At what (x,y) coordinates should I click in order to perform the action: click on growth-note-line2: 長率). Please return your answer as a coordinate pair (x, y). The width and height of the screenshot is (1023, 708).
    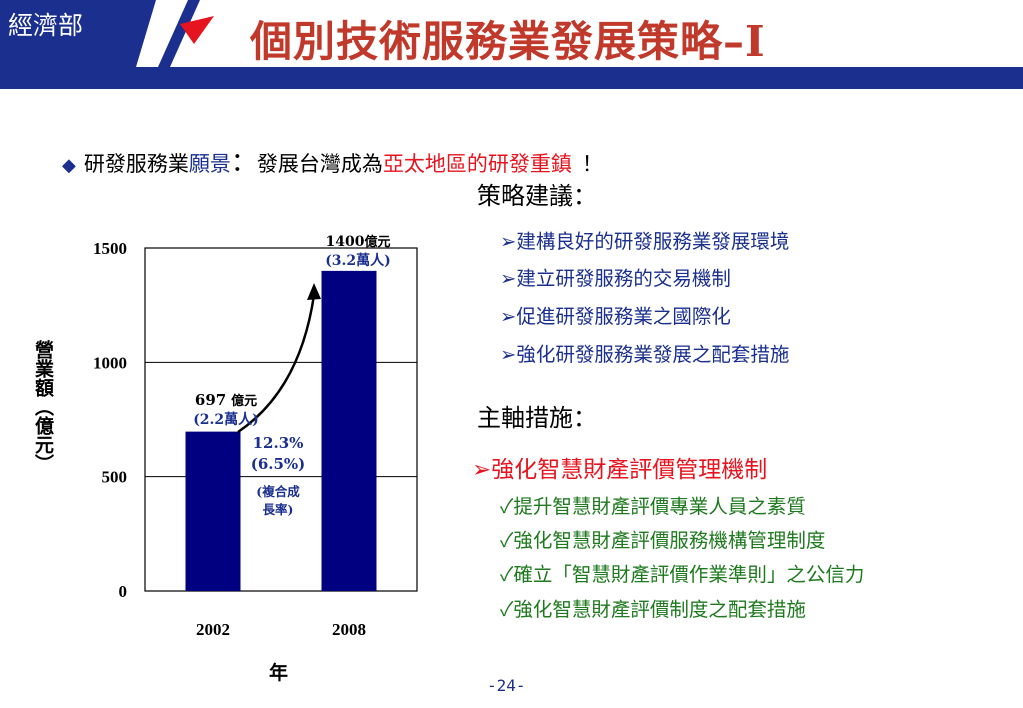
    Looking at the image, I should click on (278, 509).